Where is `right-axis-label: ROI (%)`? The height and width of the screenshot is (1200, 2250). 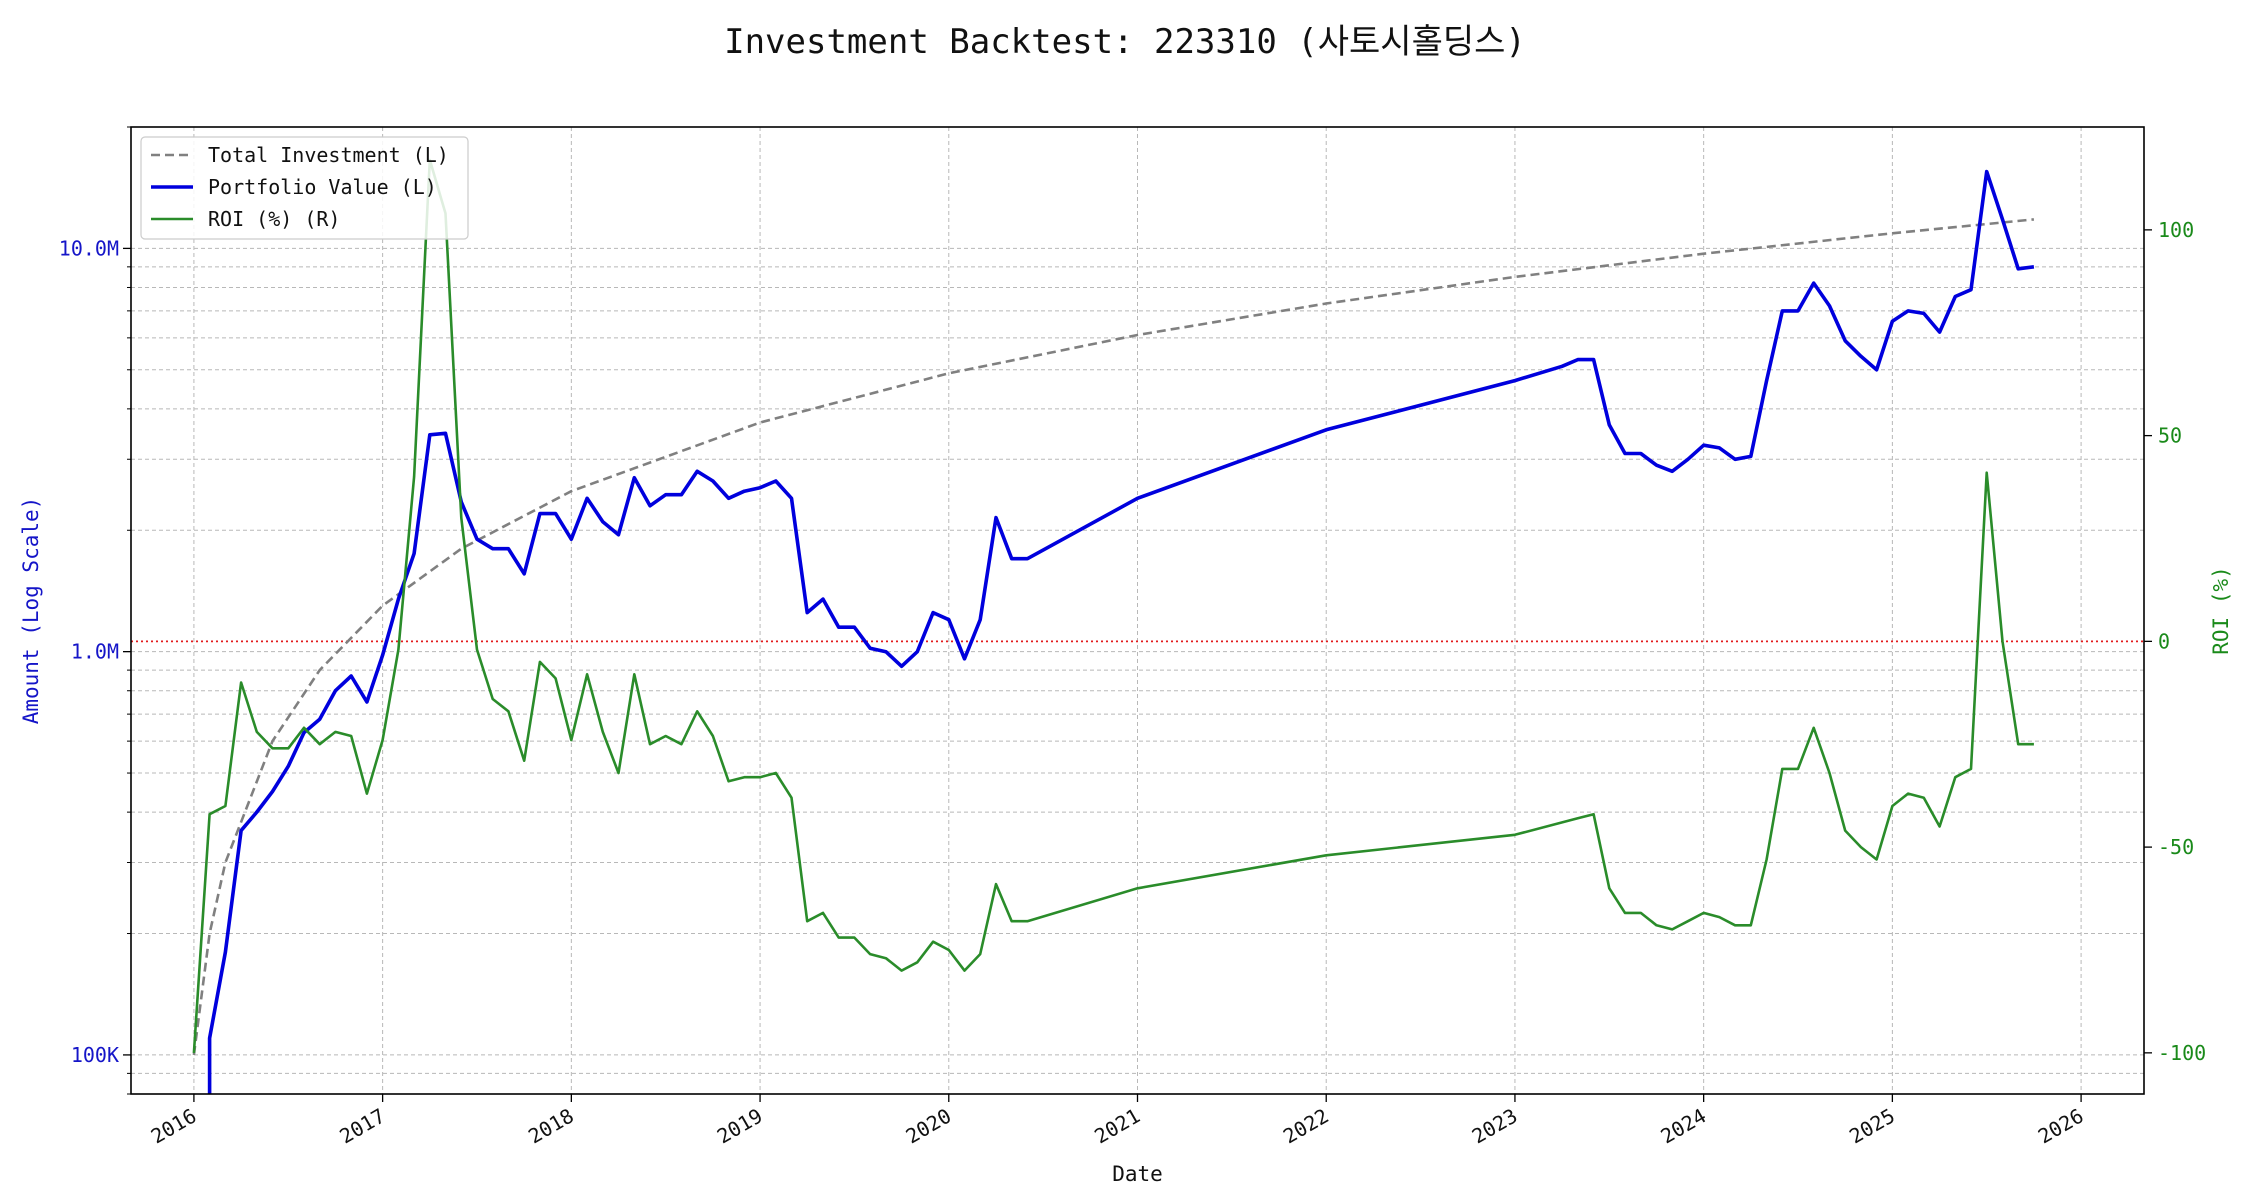 right-axis-label: ROI (%) is located at coordinates (2221, 610).